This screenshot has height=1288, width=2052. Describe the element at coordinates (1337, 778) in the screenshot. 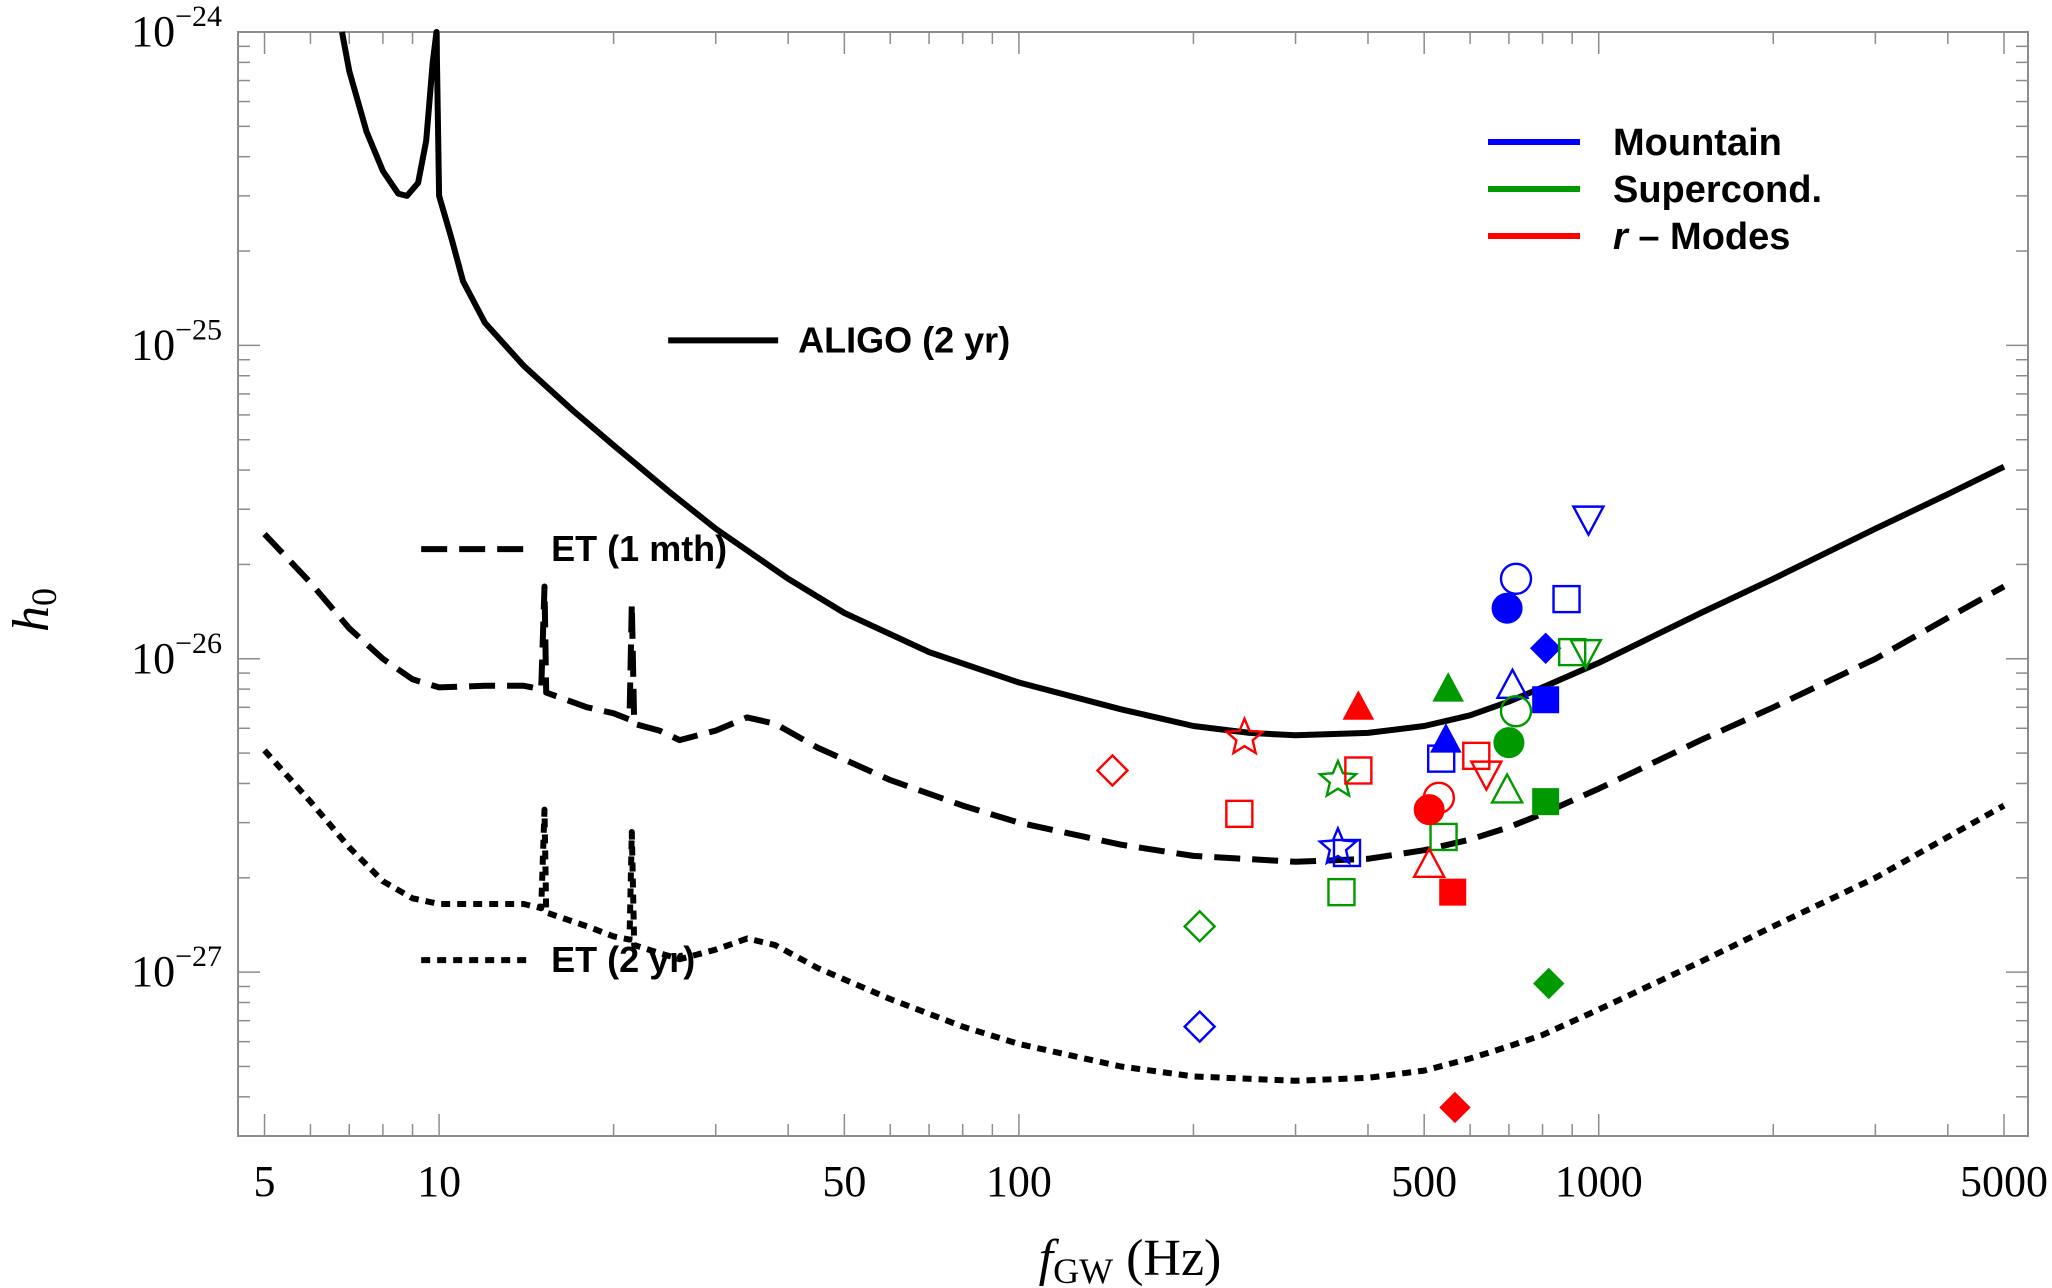

I see `marker-supercond-star` at that location.